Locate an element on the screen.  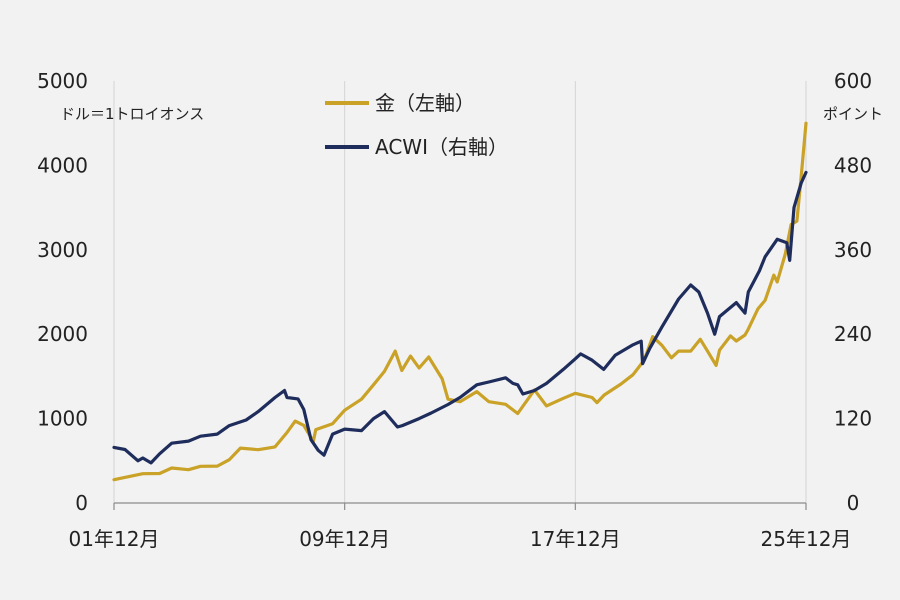
right-tick-label: 120 is located at coordinates (853, 419).